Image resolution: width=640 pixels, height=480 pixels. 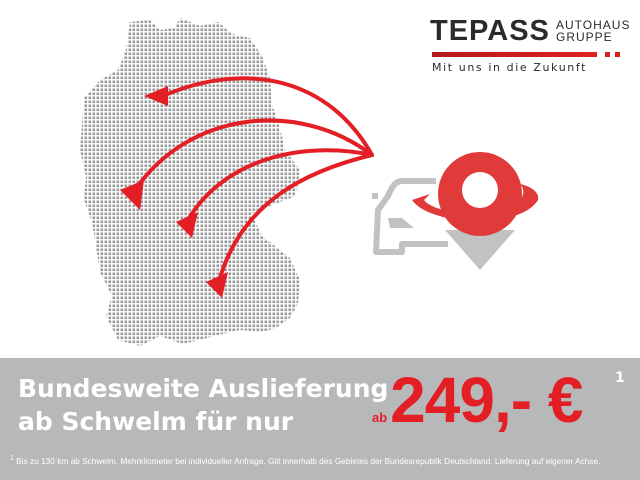 I want to click on location-pin-icon, so click(x=480, y=250).